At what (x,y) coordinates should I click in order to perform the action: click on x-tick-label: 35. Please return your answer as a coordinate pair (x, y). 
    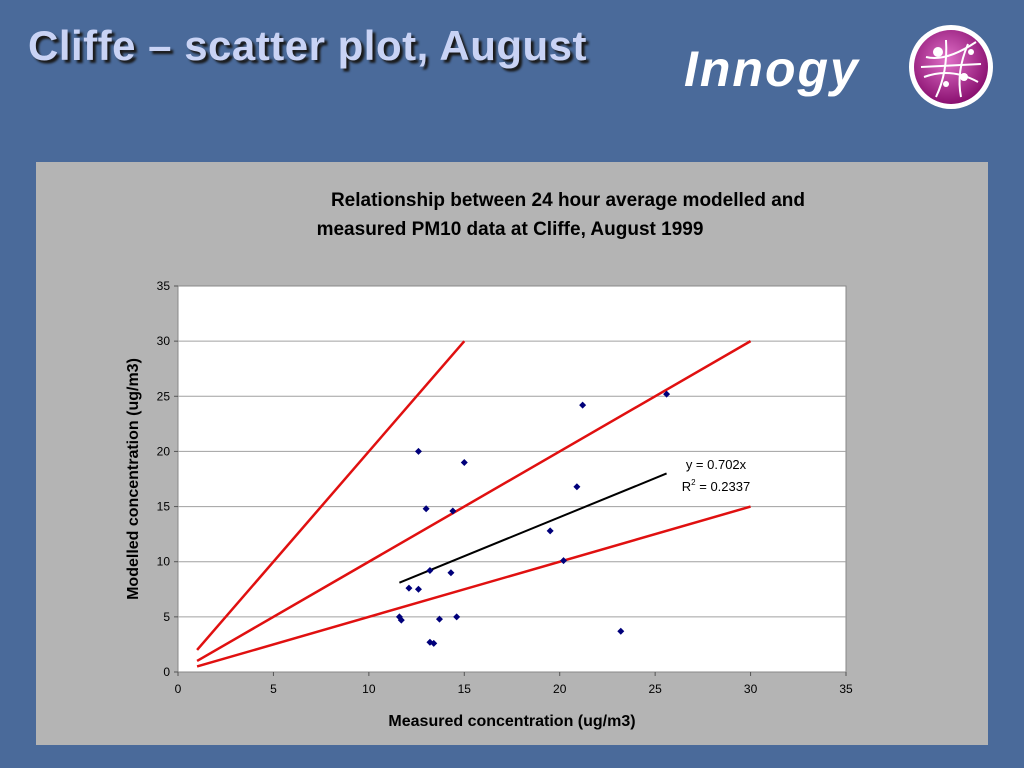
    Looking at the image, I should click on (846, 689).